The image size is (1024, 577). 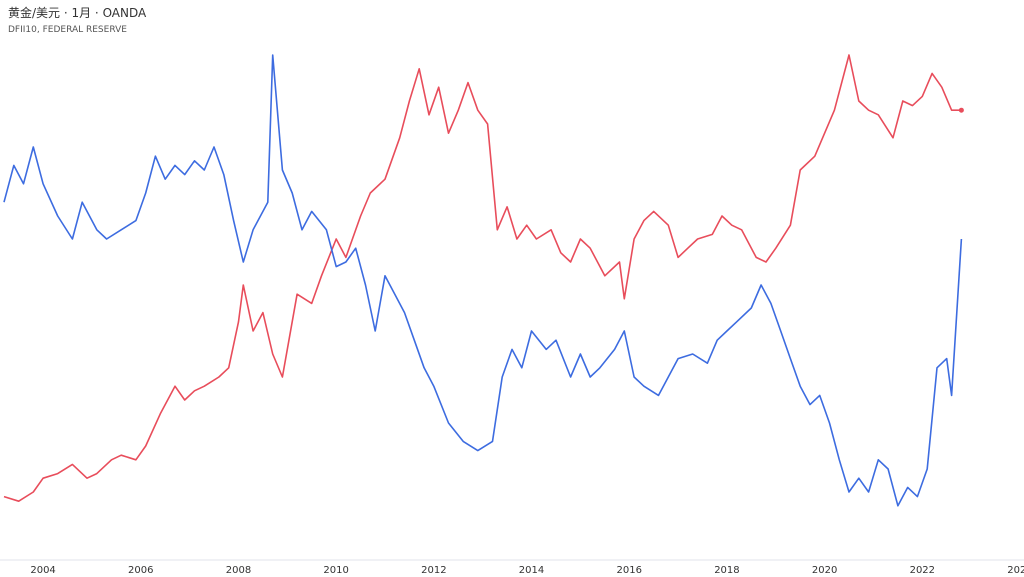 I want to click on x-tick-label: 2006, so click(x=140, y=570).